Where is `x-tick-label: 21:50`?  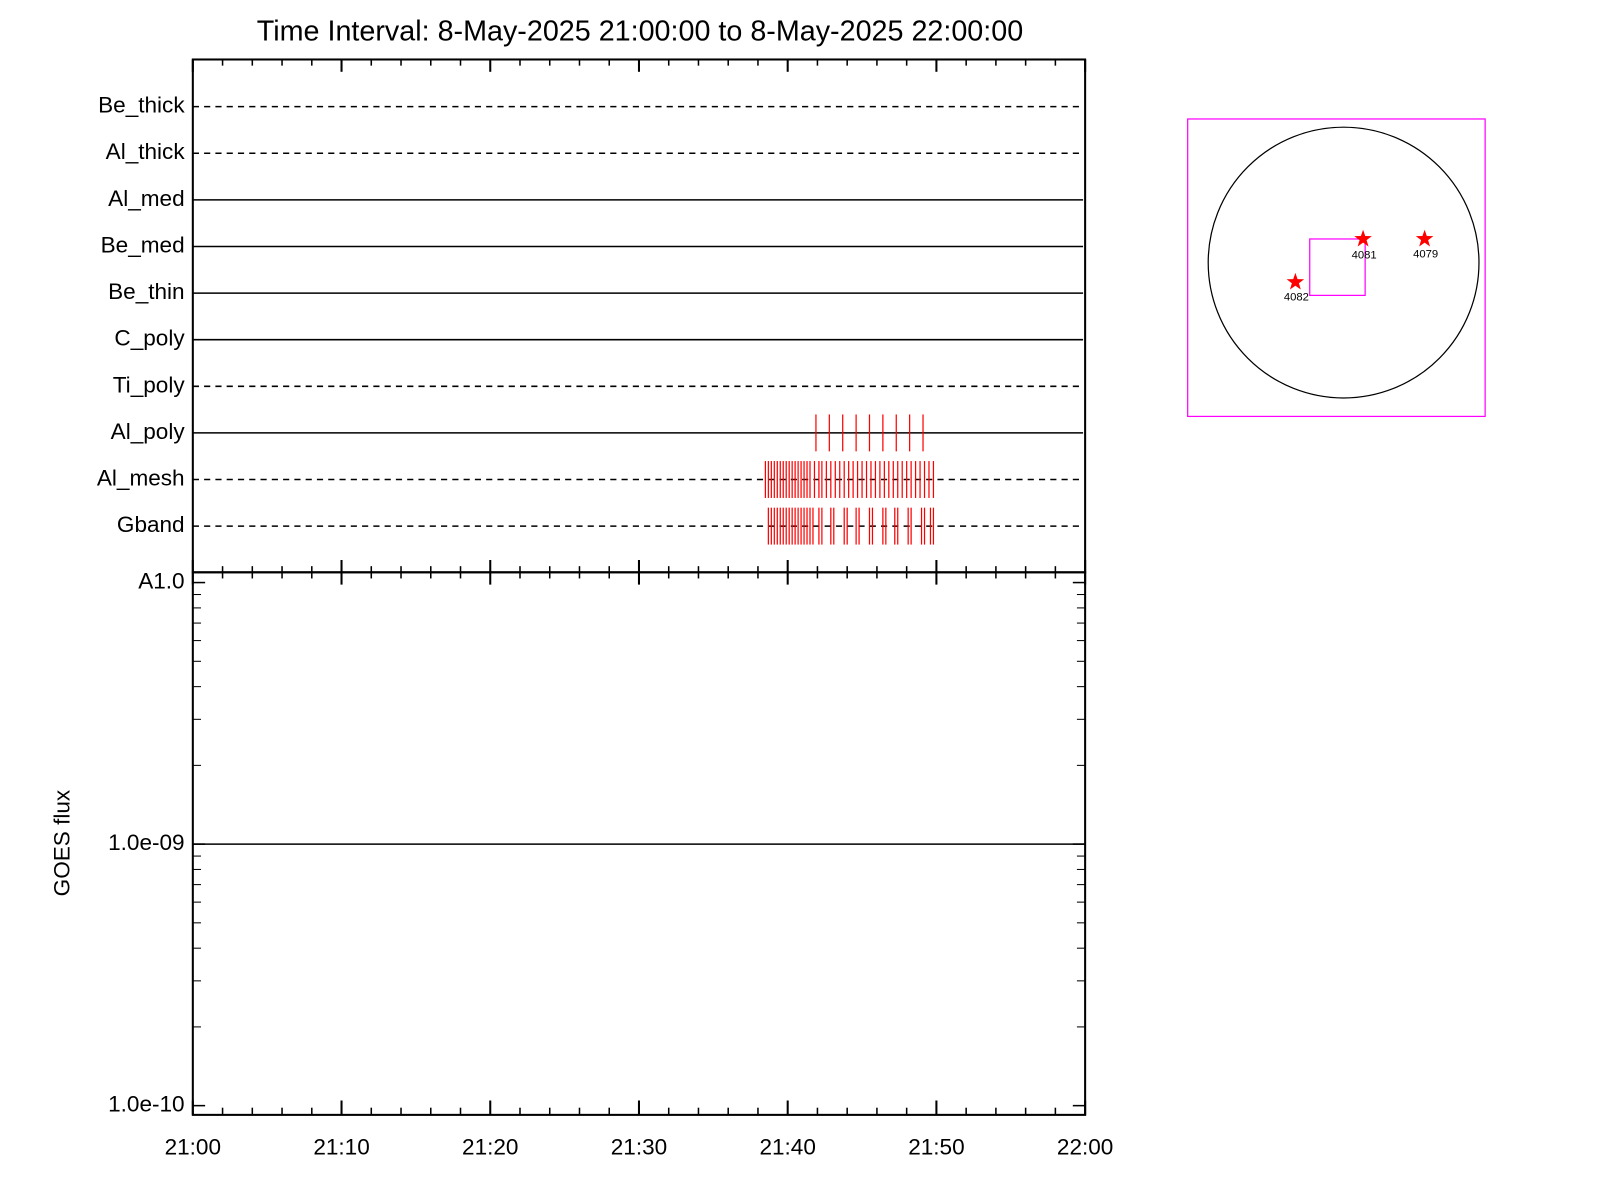
x-tick-label: 21:50 is located at coordinates (936, 1147).